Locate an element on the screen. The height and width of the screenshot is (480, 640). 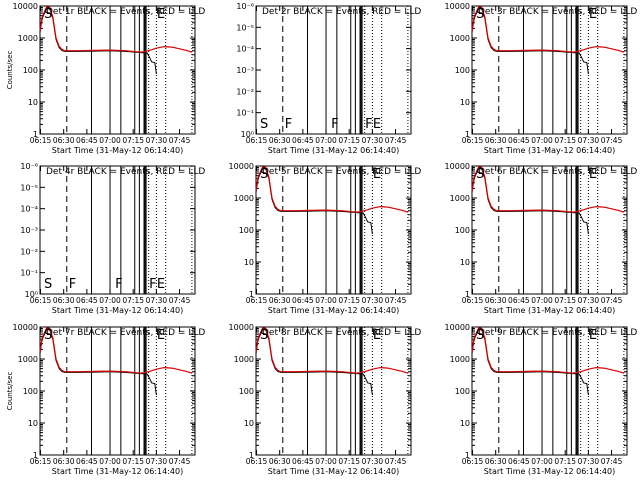
panel-title: Det 3r BLACK = Events, RED = LLD is located at coordinates (557, 12).